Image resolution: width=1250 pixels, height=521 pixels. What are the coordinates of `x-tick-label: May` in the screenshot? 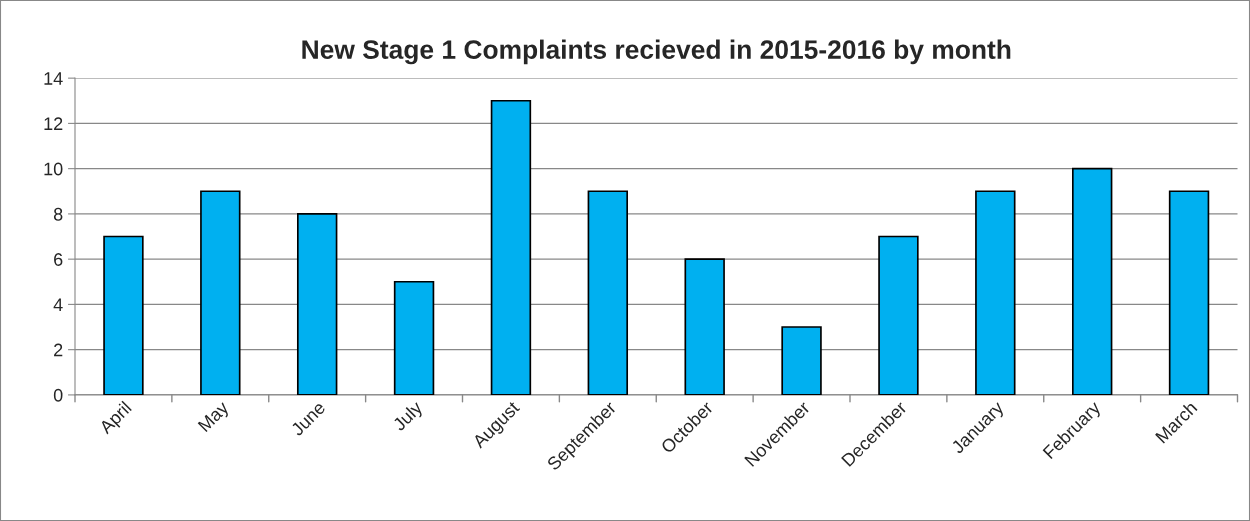 It's located at (215, 417).